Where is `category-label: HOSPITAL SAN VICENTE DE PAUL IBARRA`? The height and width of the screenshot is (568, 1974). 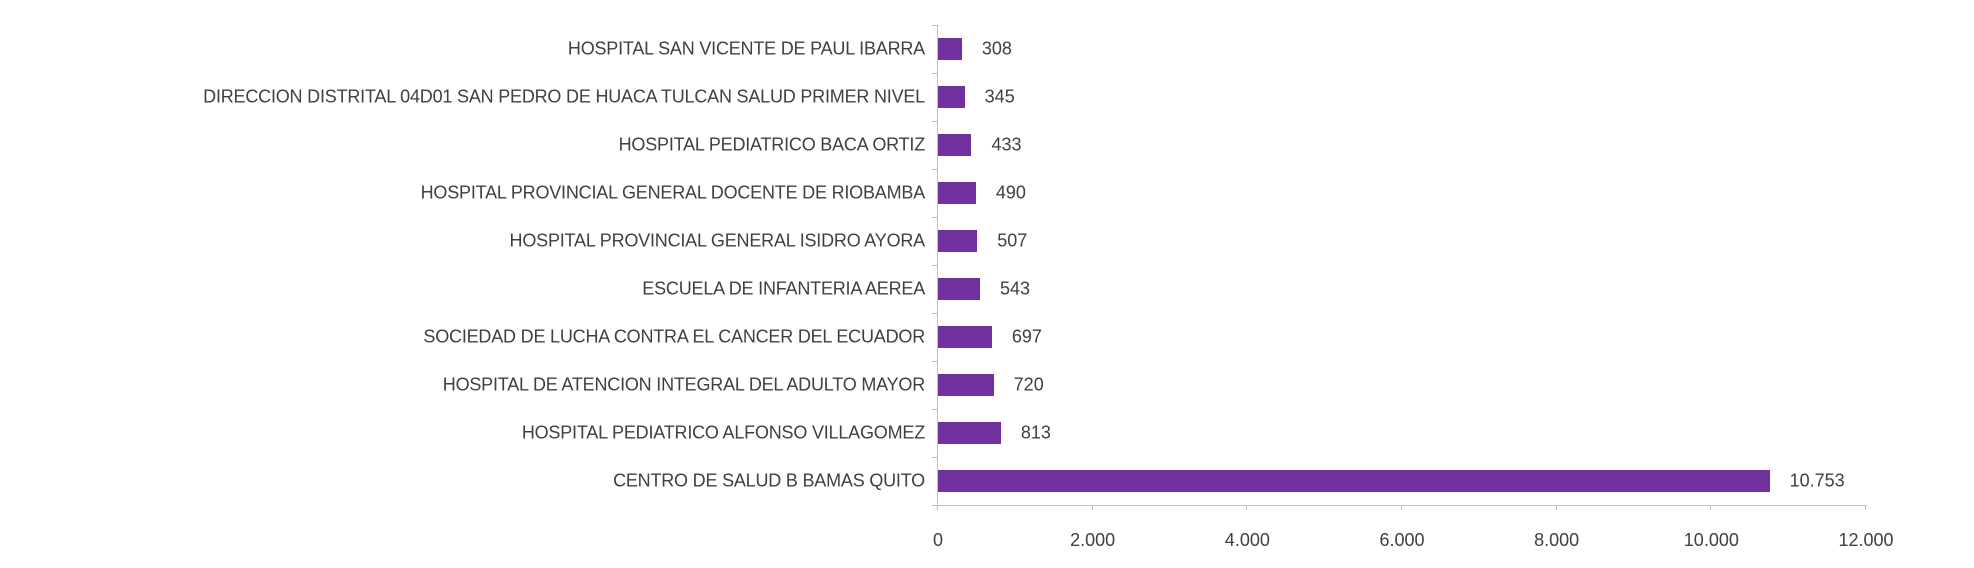 category-label: HOSPITAL SAN VICENTE DE PAUL IBARRA is located at coordinates (746, 48).